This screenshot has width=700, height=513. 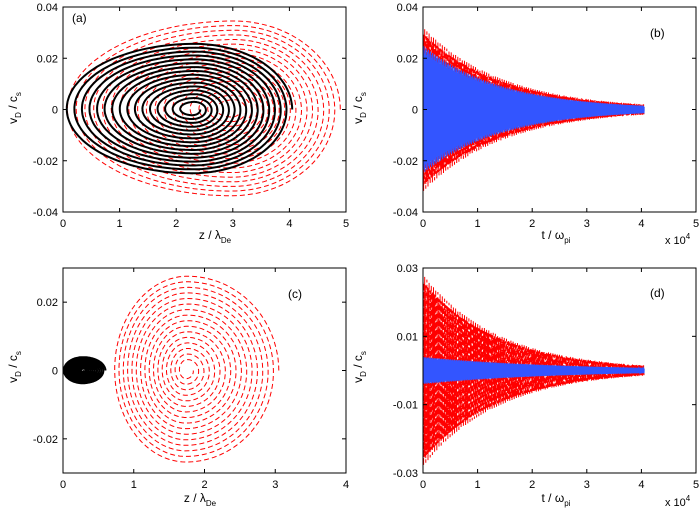 What do you see at coordinates (407, 337) in the screenshot?
I see `y-tick-label: 0.01` at bounding box center [407, 337].